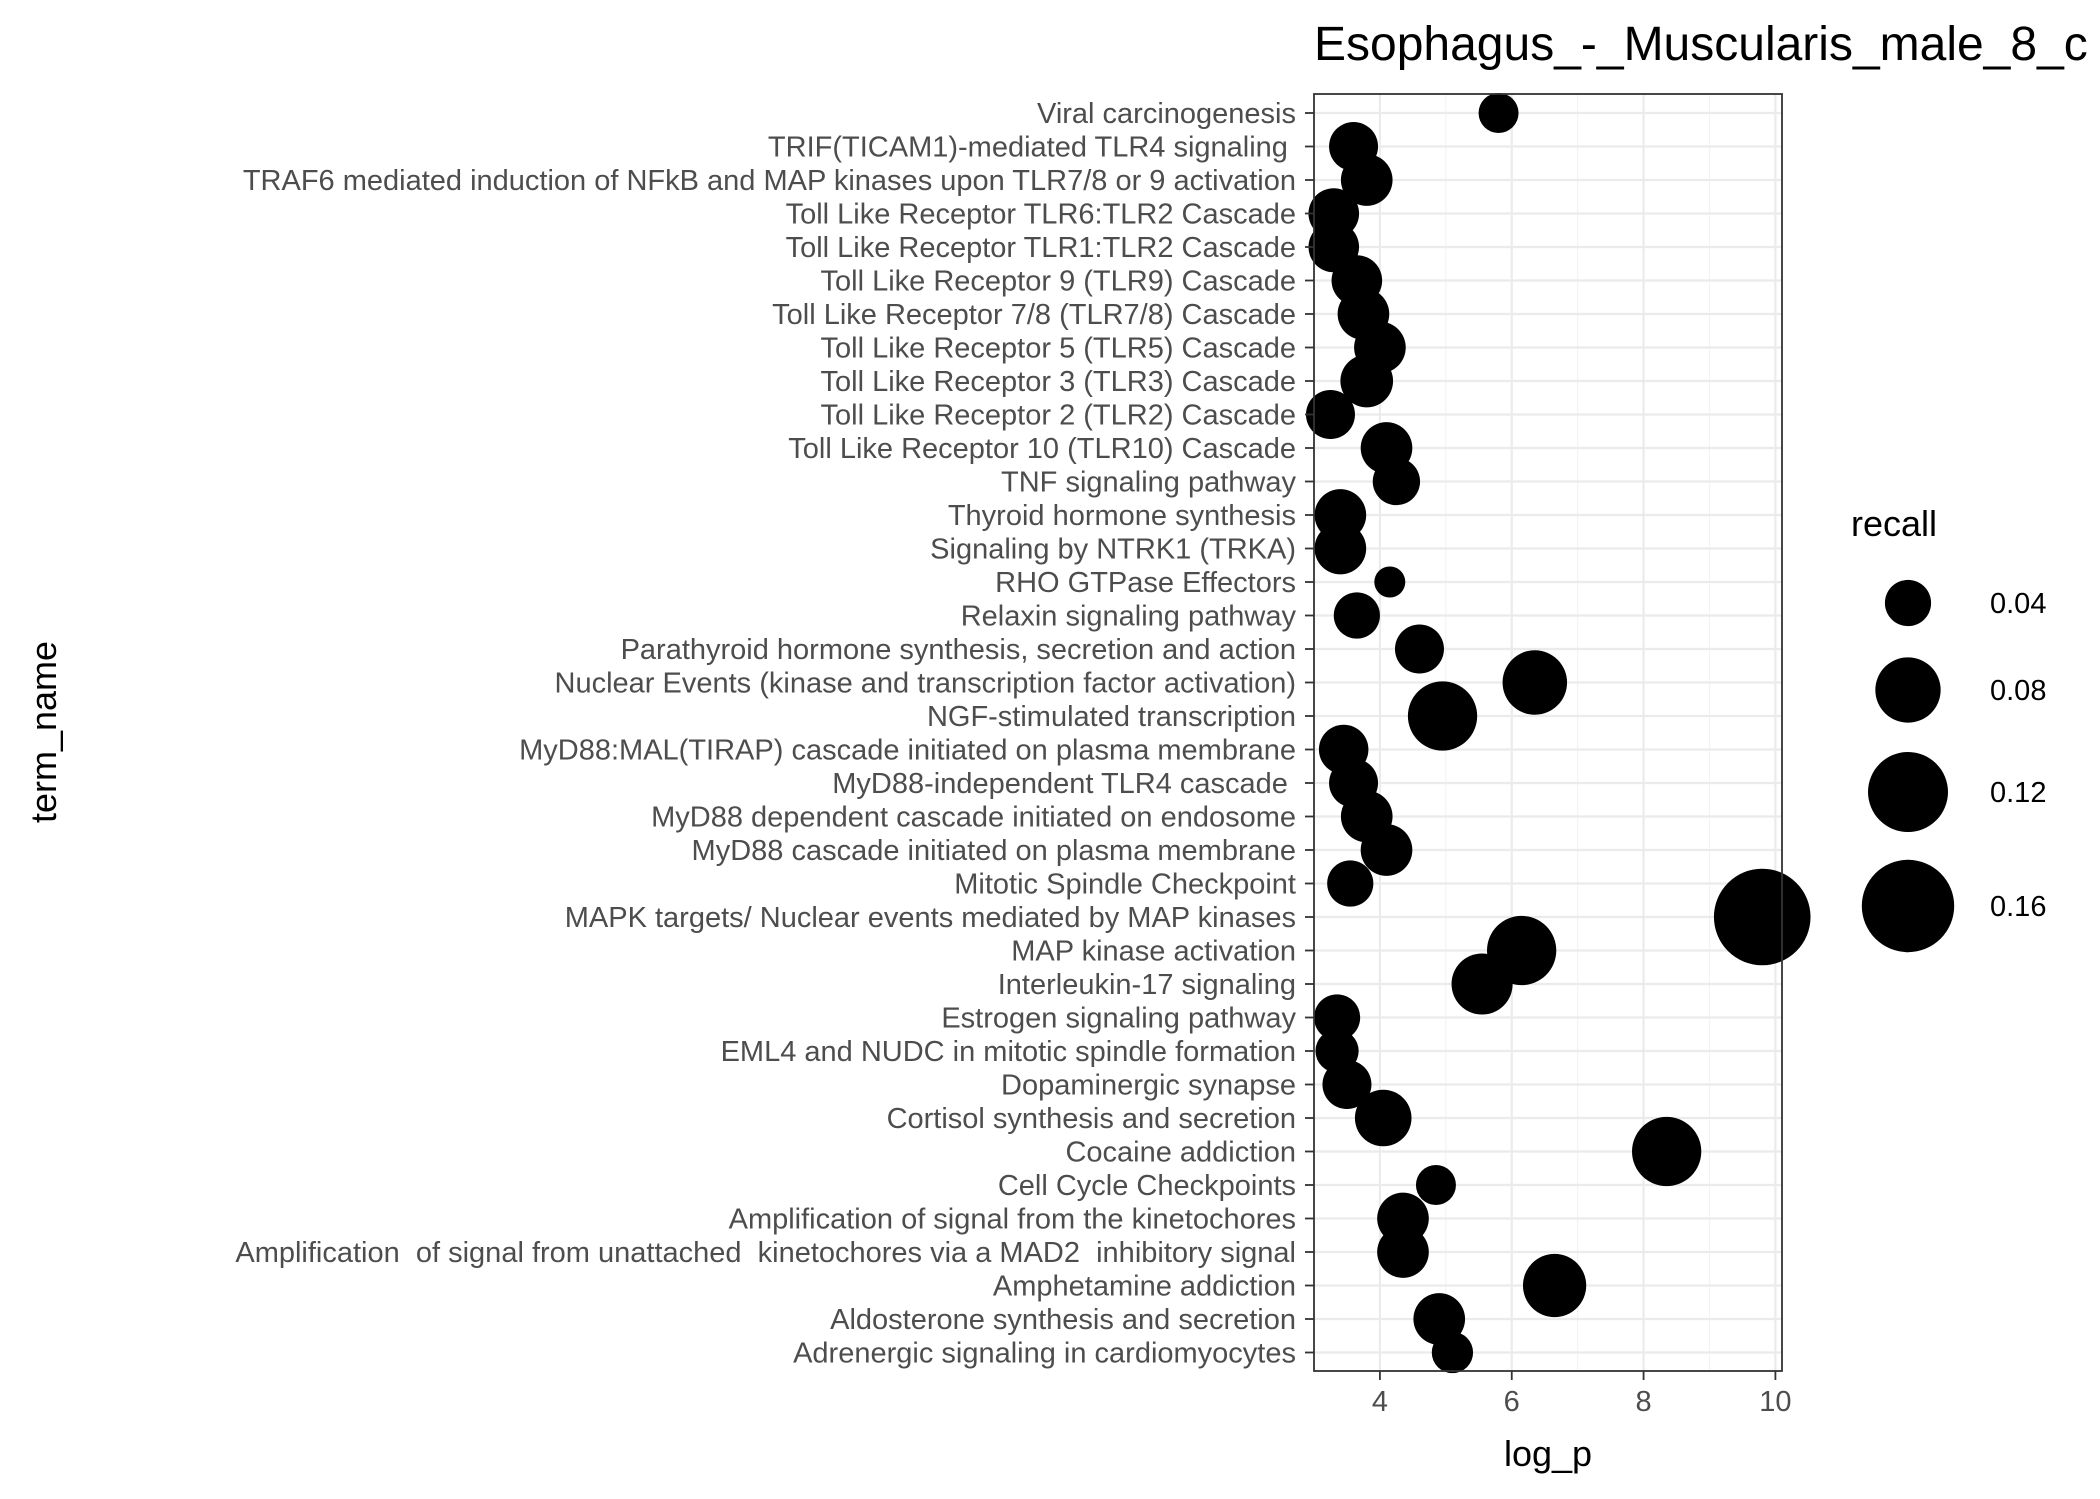 The width and height of the screenshot is (2100, 1499). I want to click on y-tick-label: MAP kinase activation, so click(1153, 952).